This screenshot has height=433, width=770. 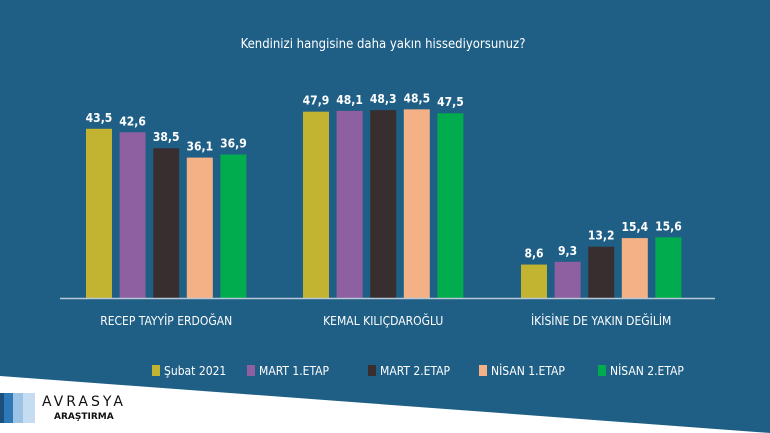 I want to click on data-label: 36,9, so click(x=233, y=143).